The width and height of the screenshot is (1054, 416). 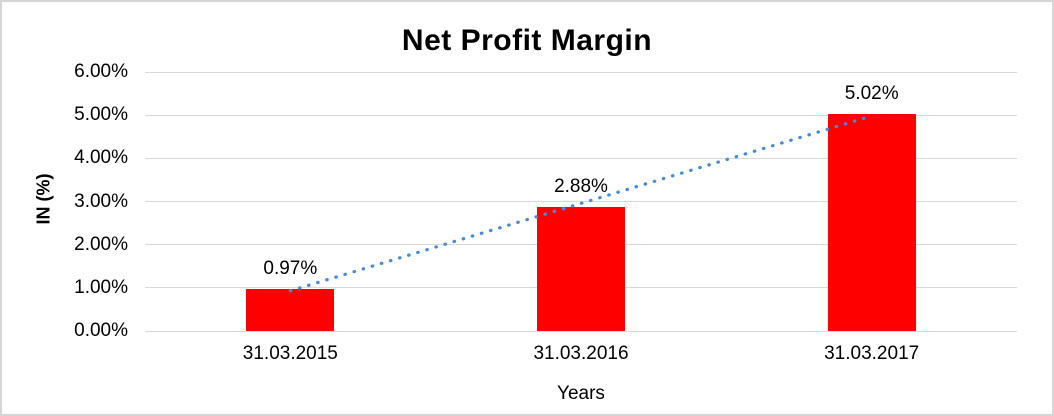 What do you see at coordinates (581, 353) in the screenshot?
I see `x-tick-label: 31.03.2016` at bounding box center [581, 353].